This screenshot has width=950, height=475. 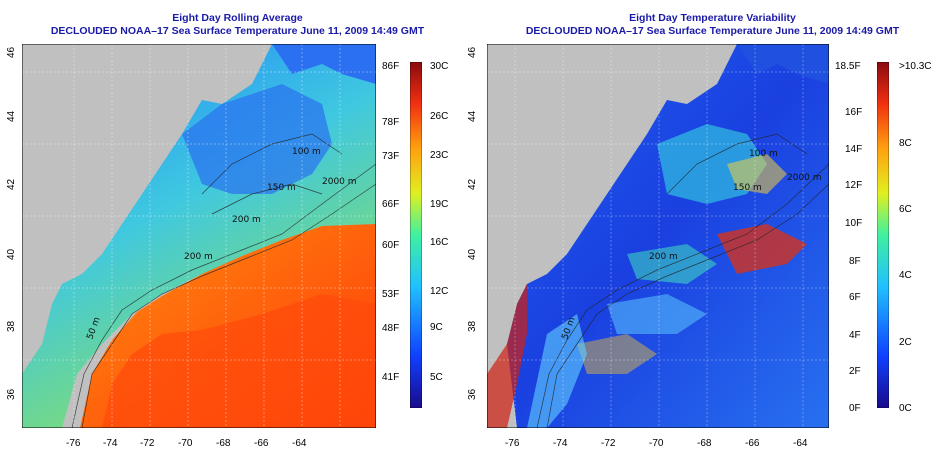 I want to click on colorbar-f-label: 16F, so click(x=854, y=112).